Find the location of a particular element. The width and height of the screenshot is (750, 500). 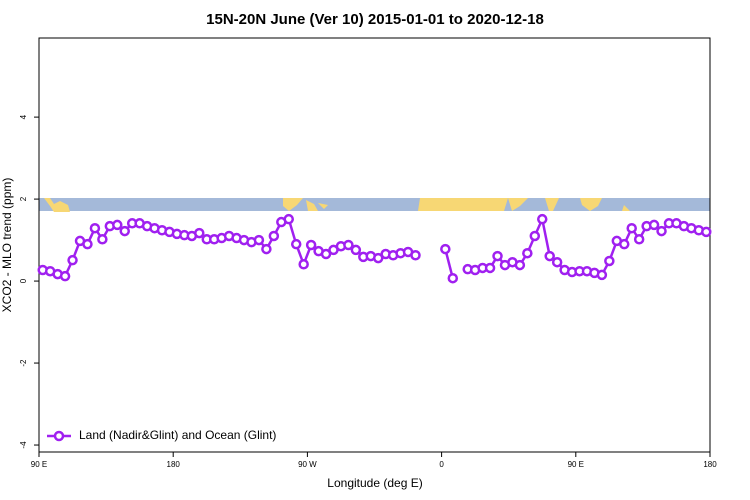

x-axis-label: Longitude (deg E) is located at coordinates (374, 483).